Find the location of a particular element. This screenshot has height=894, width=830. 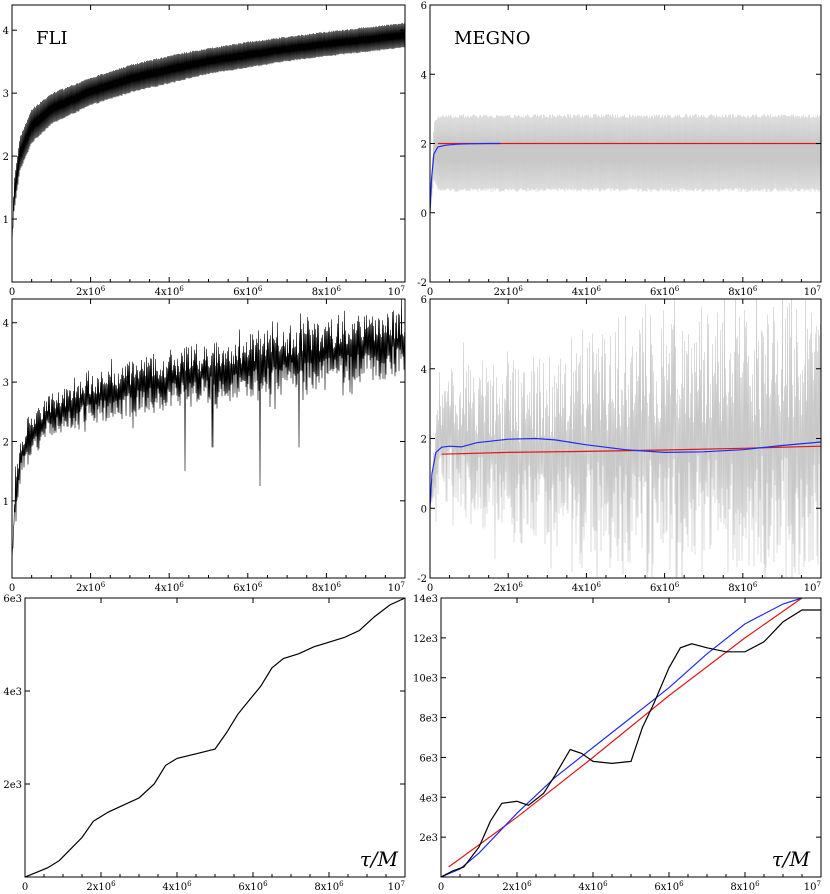

y-tick-label: 8e3 is located at coordinates (428, 719).